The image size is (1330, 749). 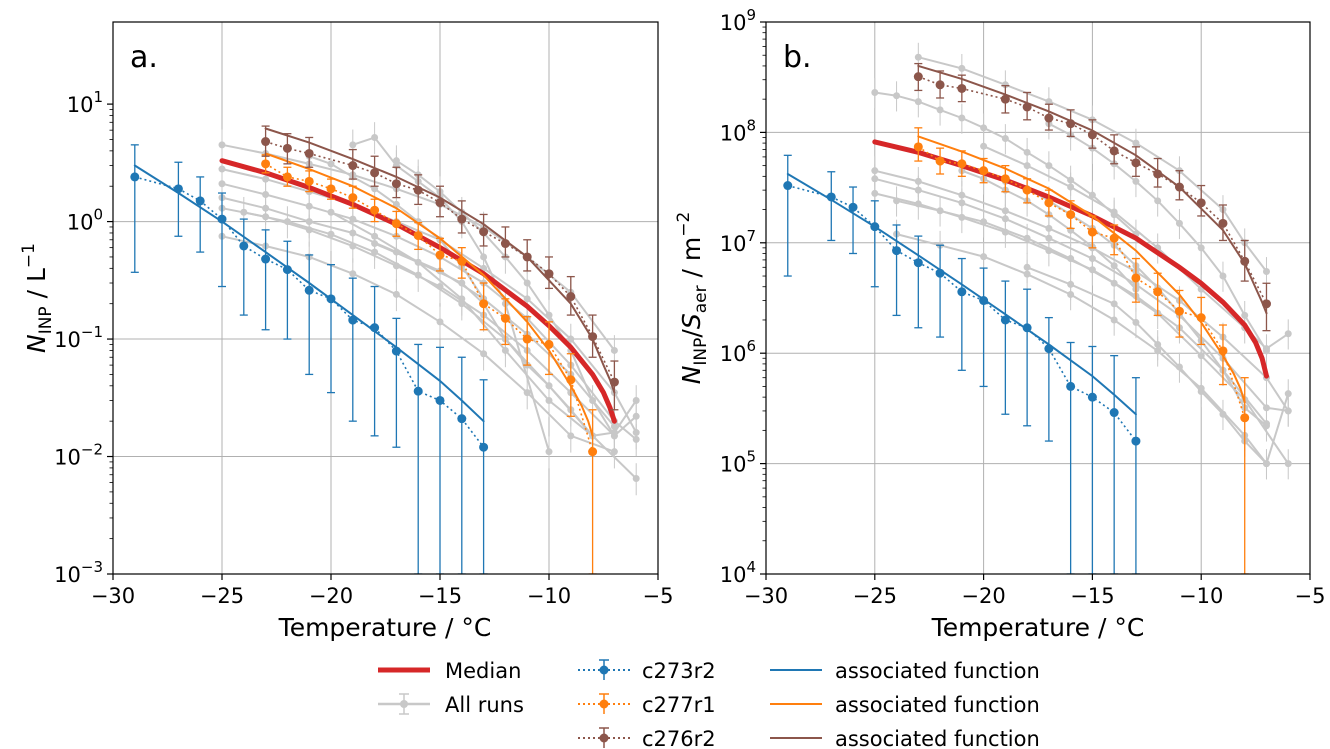 I want to click on median-line, so click(x=1070, y=259).